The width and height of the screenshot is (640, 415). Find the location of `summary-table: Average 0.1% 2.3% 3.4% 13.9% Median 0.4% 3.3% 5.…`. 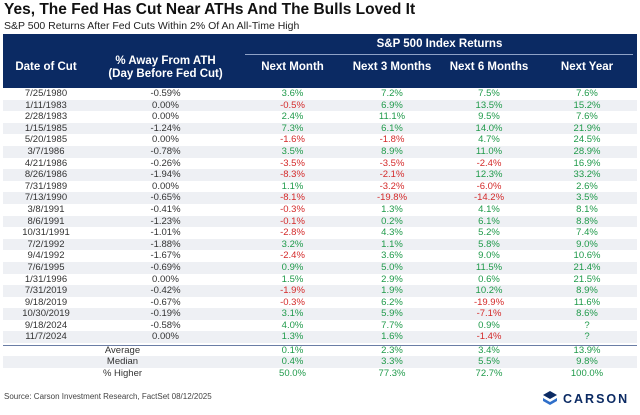

summary-table: Average 0.1% 2.3% 3.4% 13.9% Median 0.4% 3.3% 5.… is located at coordinates (320, 362).